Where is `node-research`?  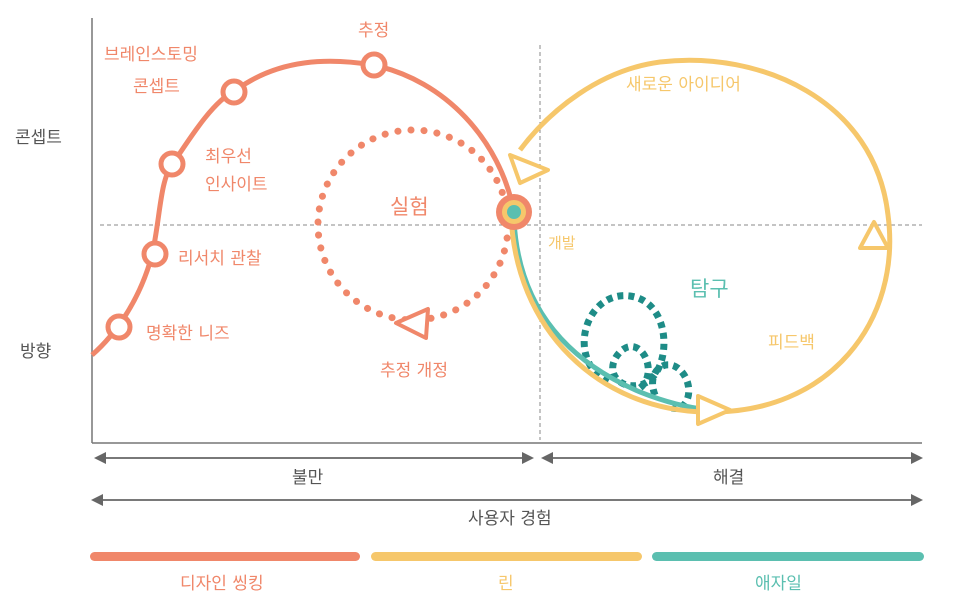 node-research is located at coordinates (155, 254).